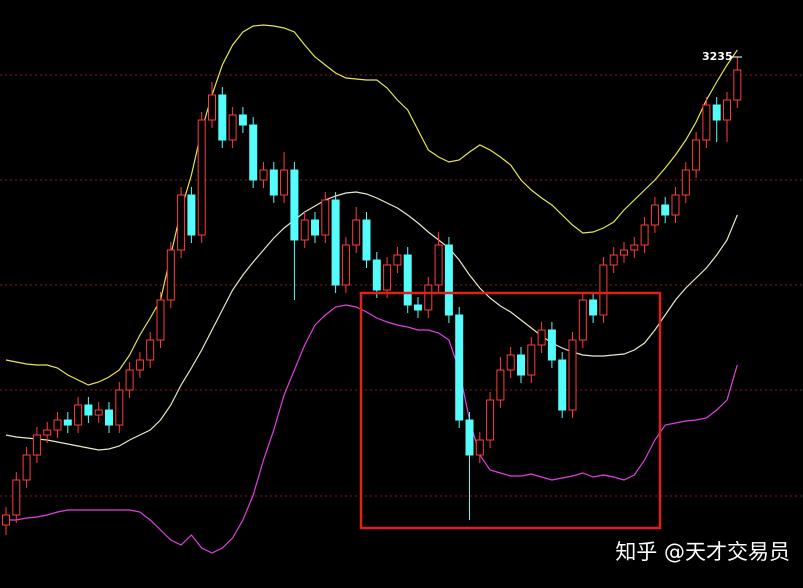  Describe the element at coordinates (702, 552) in the screenshot. I see `watermark: 知乎 @天才交易员` at that location.